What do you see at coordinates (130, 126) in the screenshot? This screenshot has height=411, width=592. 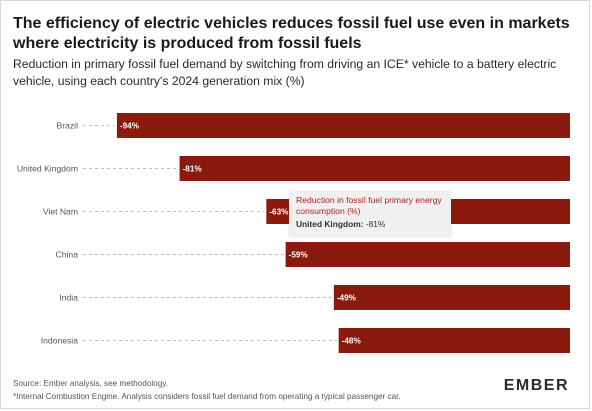 I see `value-label: -94%` at bounding box center [130, 126].